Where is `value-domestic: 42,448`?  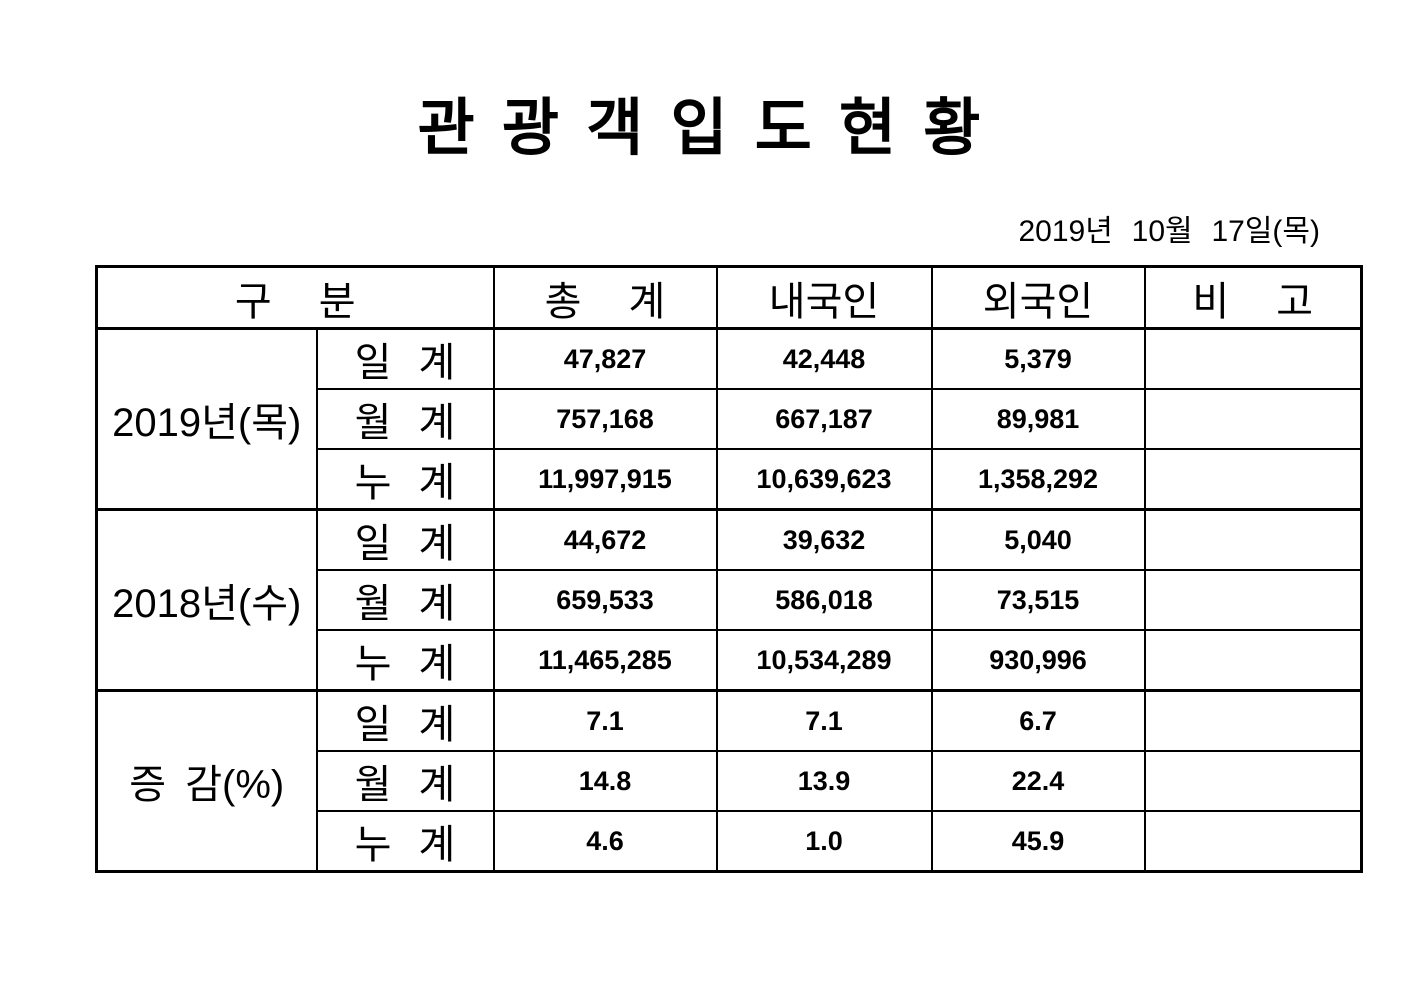 value-domestic: 42,448 is located at coordinates (824, 358).